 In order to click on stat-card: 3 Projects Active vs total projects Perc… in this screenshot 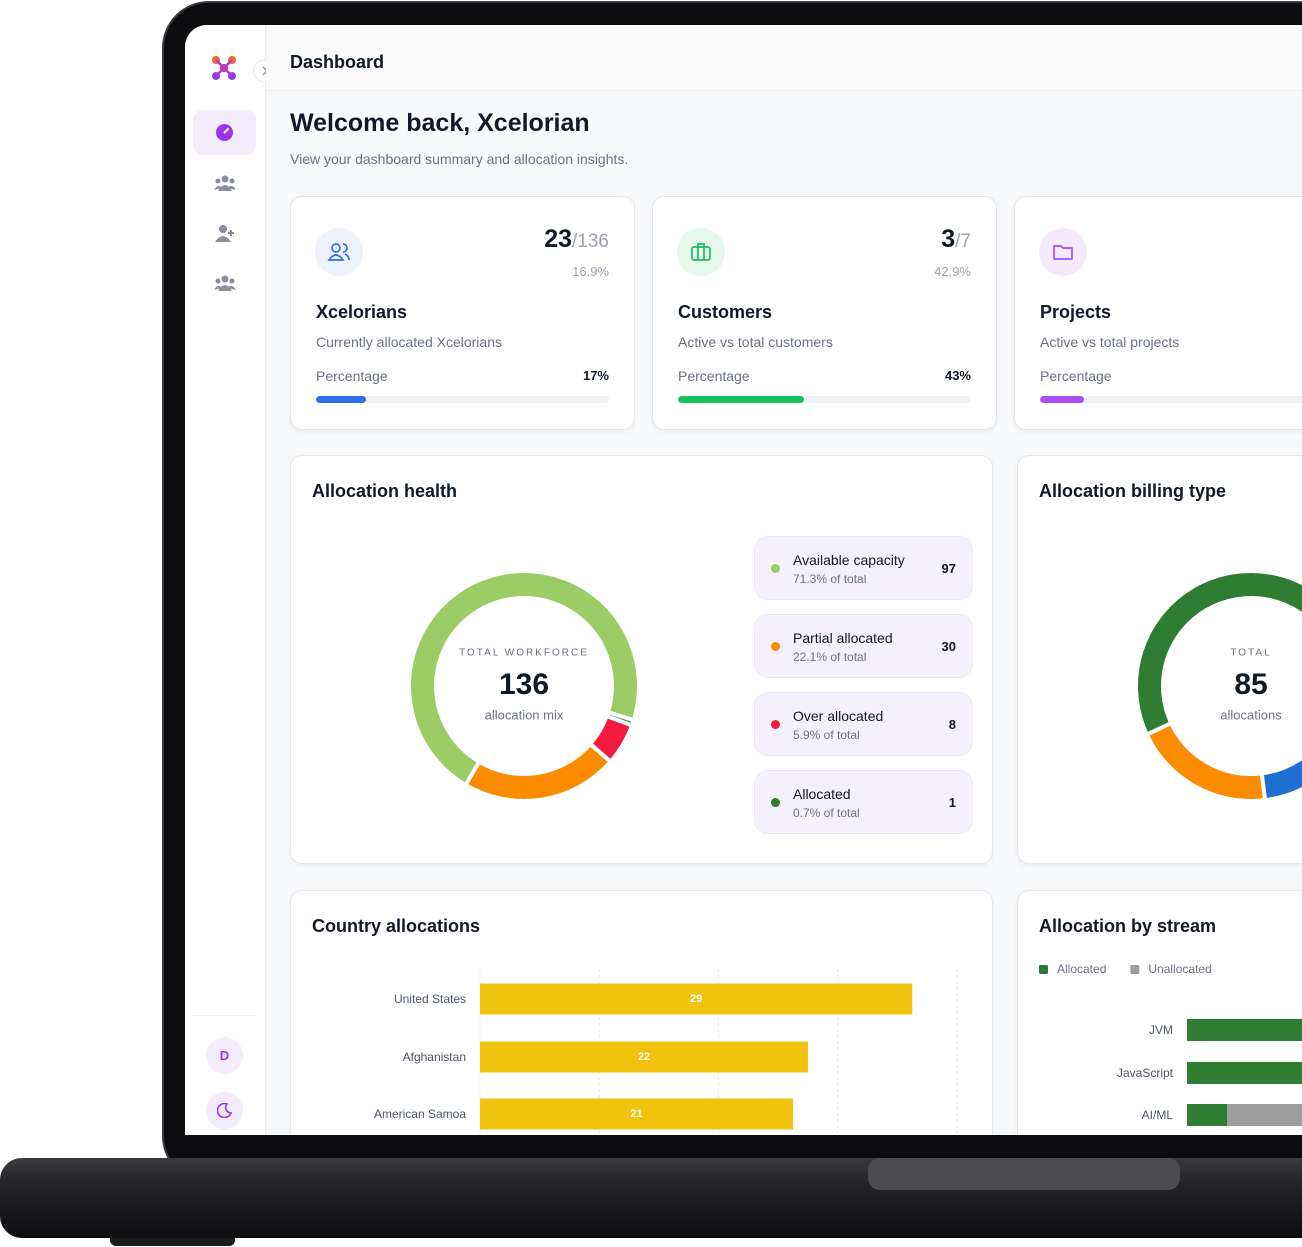, I will do `click(1158, 313)`.